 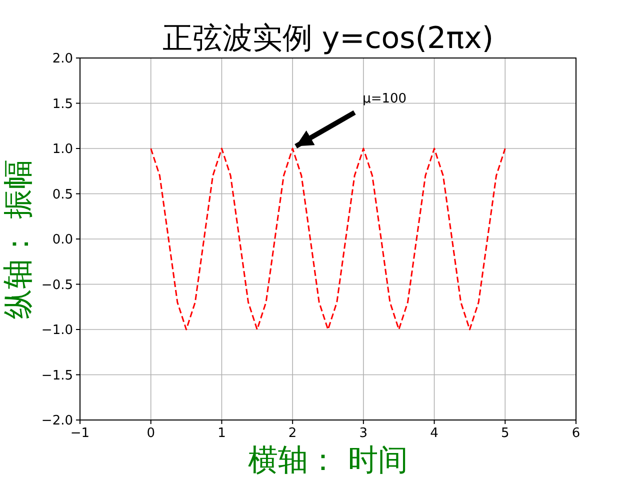 What do you see at coordinates (328, 460) in the screenshot?
I see `x-axis-title: 横轴： 时间` at bounding box center [328, 460].